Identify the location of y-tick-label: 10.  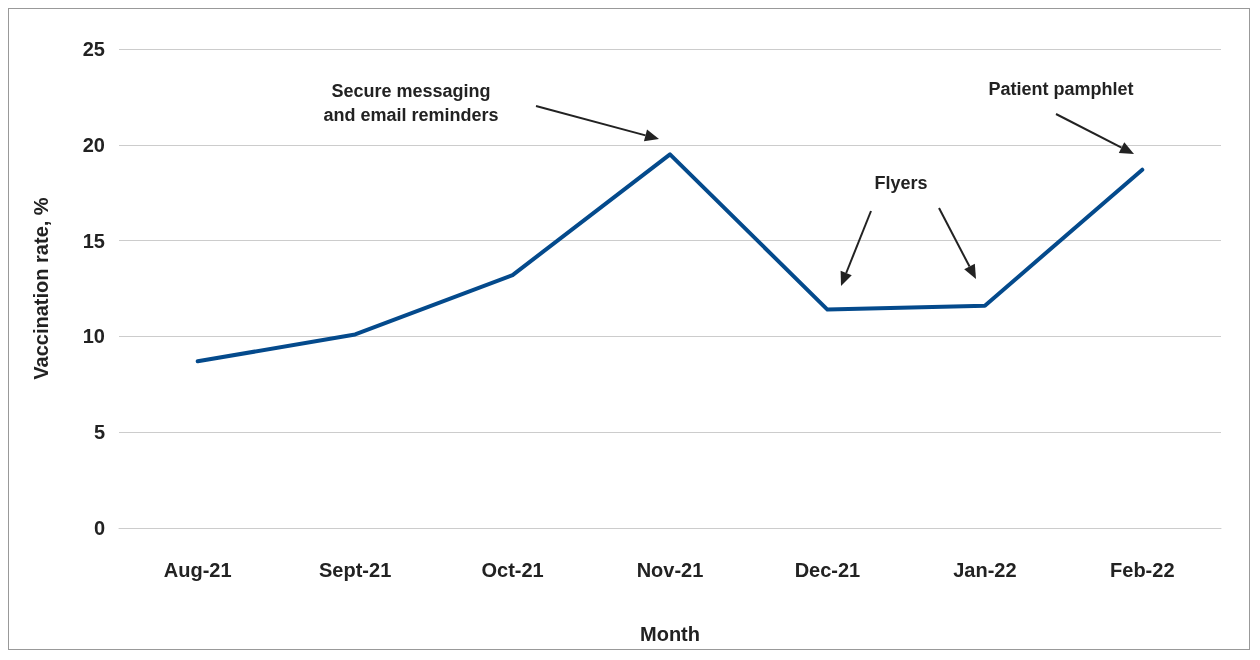
(93, 336).